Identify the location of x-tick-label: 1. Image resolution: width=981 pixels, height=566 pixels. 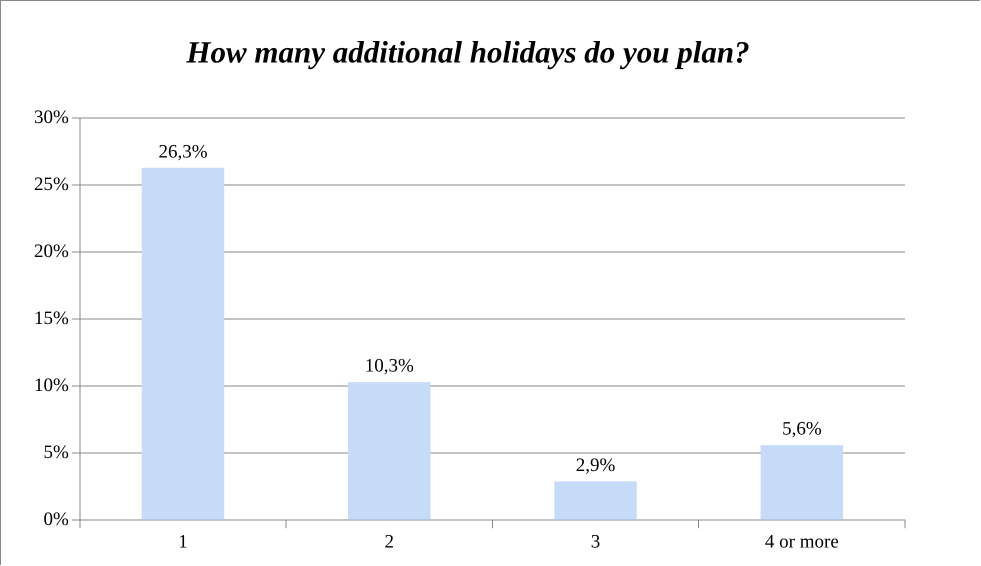
(183, 542).